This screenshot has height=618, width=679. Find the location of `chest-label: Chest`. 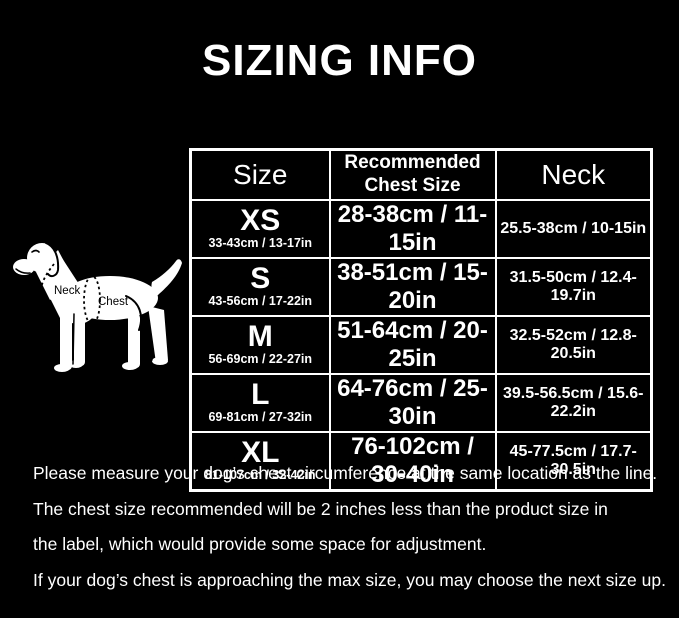

chest-label: Chest is located at coordinates (113, 302).